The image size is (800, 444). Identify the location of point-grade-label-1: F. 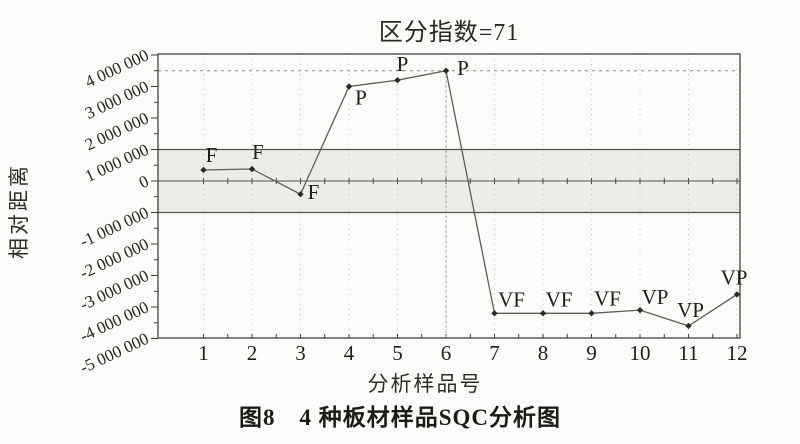
(212, 155).